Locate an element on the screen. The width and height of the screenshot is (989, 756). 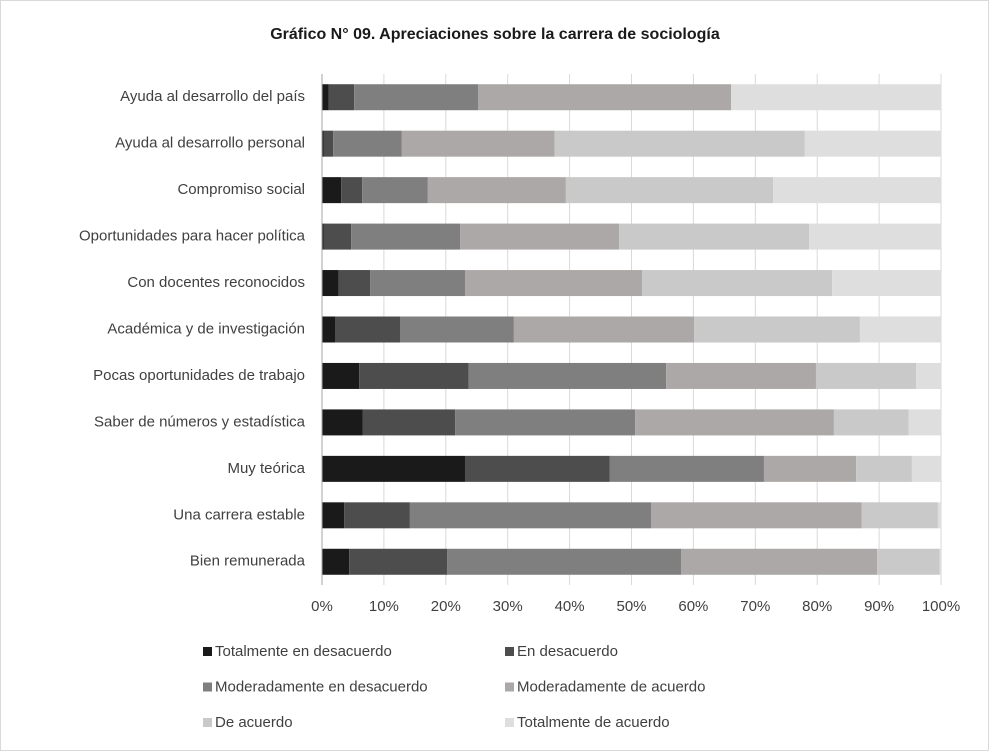
y-tick-label: Con docentes reconocidos is located at coordinates (216, 282).